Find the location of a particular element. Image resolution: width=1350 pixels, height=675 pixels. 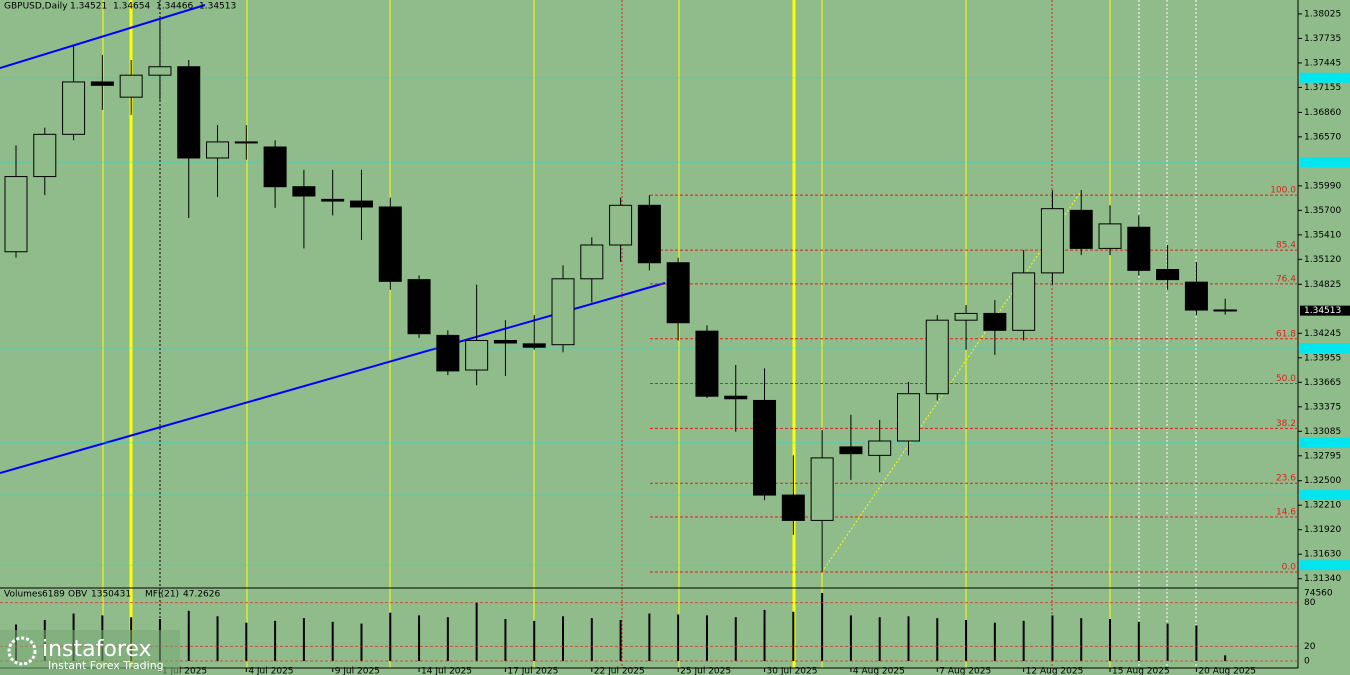

y-tick-label: 1.32210 is located at coordinates (1322, 506).